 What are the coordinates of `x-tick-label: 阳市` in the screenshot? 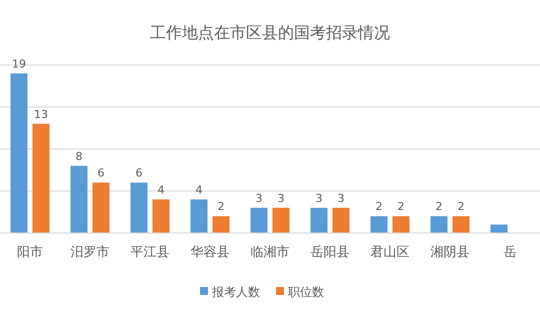 It's located at (30, 252).